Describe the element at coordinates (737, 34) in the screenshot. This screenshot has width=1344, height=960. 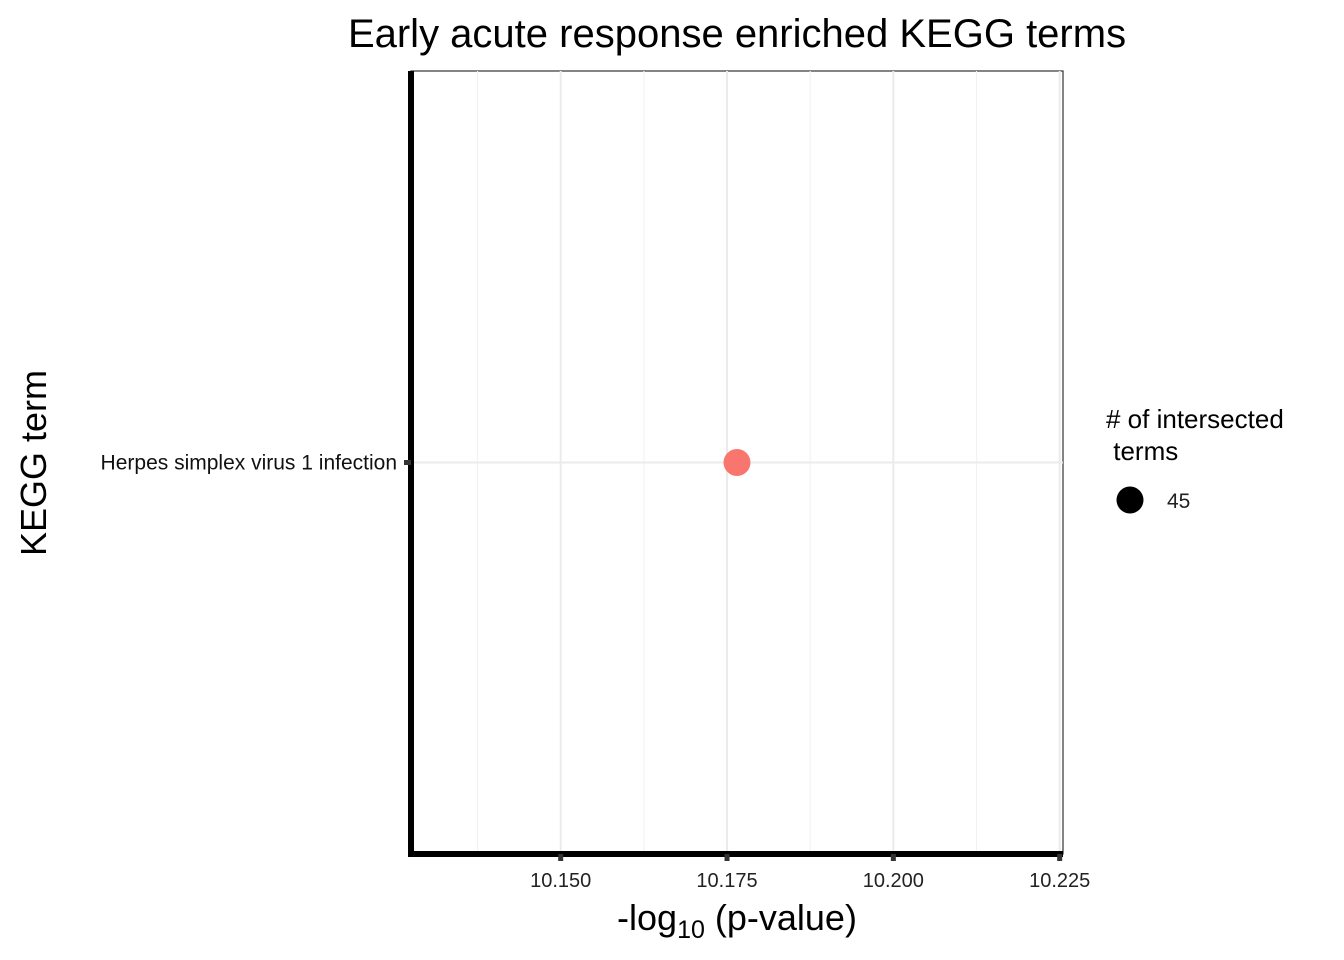
I see `chart-title: Early acute response enriched KEGG terms` at that location.